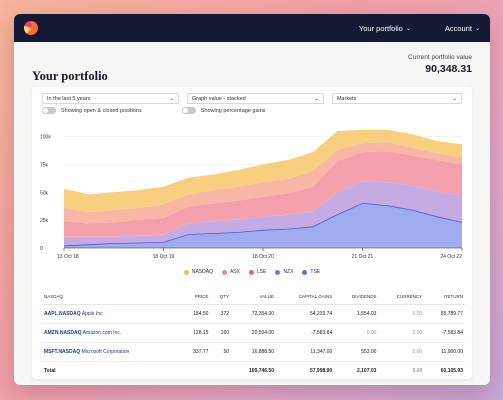  I want to click on table-cell: 54,233.74, so click(305, 314).